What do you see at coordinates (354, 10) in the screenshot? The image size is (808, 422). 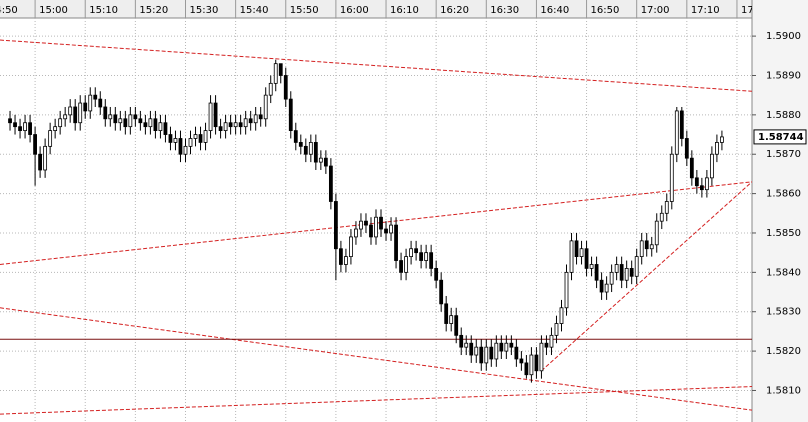 I see `x-tick-label: 16:00` at bounding box center [354, 10].